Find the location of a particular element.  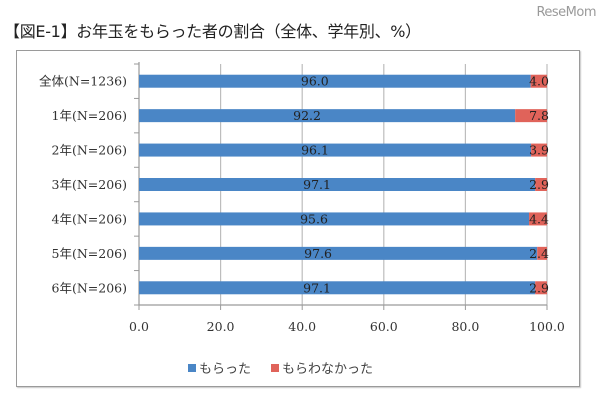

legend-item-not-received: もらわなかった is located at coordinates (322, 367).